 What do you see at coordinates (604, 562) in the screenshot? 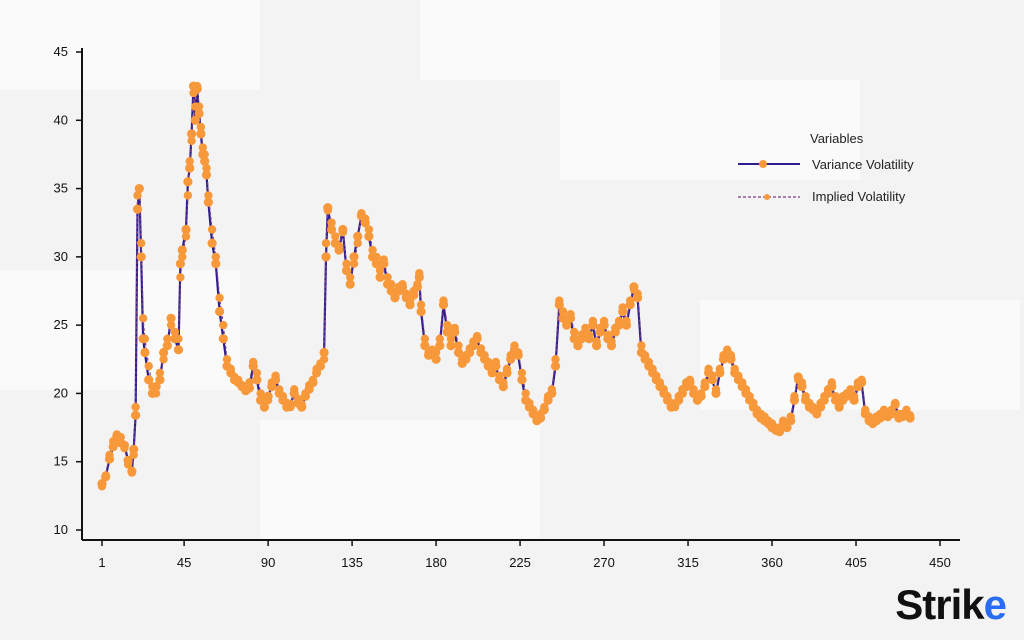
I see `x-tick-label: 270` at bounding box center [604, 562].